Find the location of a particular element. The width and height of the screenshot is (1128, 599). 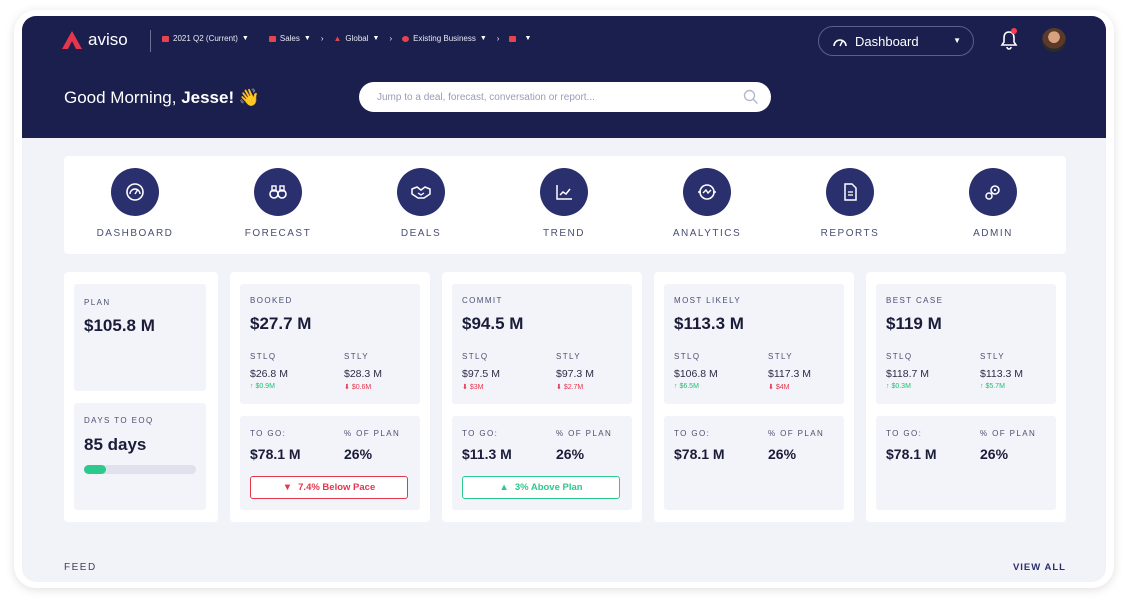

search-icon is located at coordinates (751, 97).